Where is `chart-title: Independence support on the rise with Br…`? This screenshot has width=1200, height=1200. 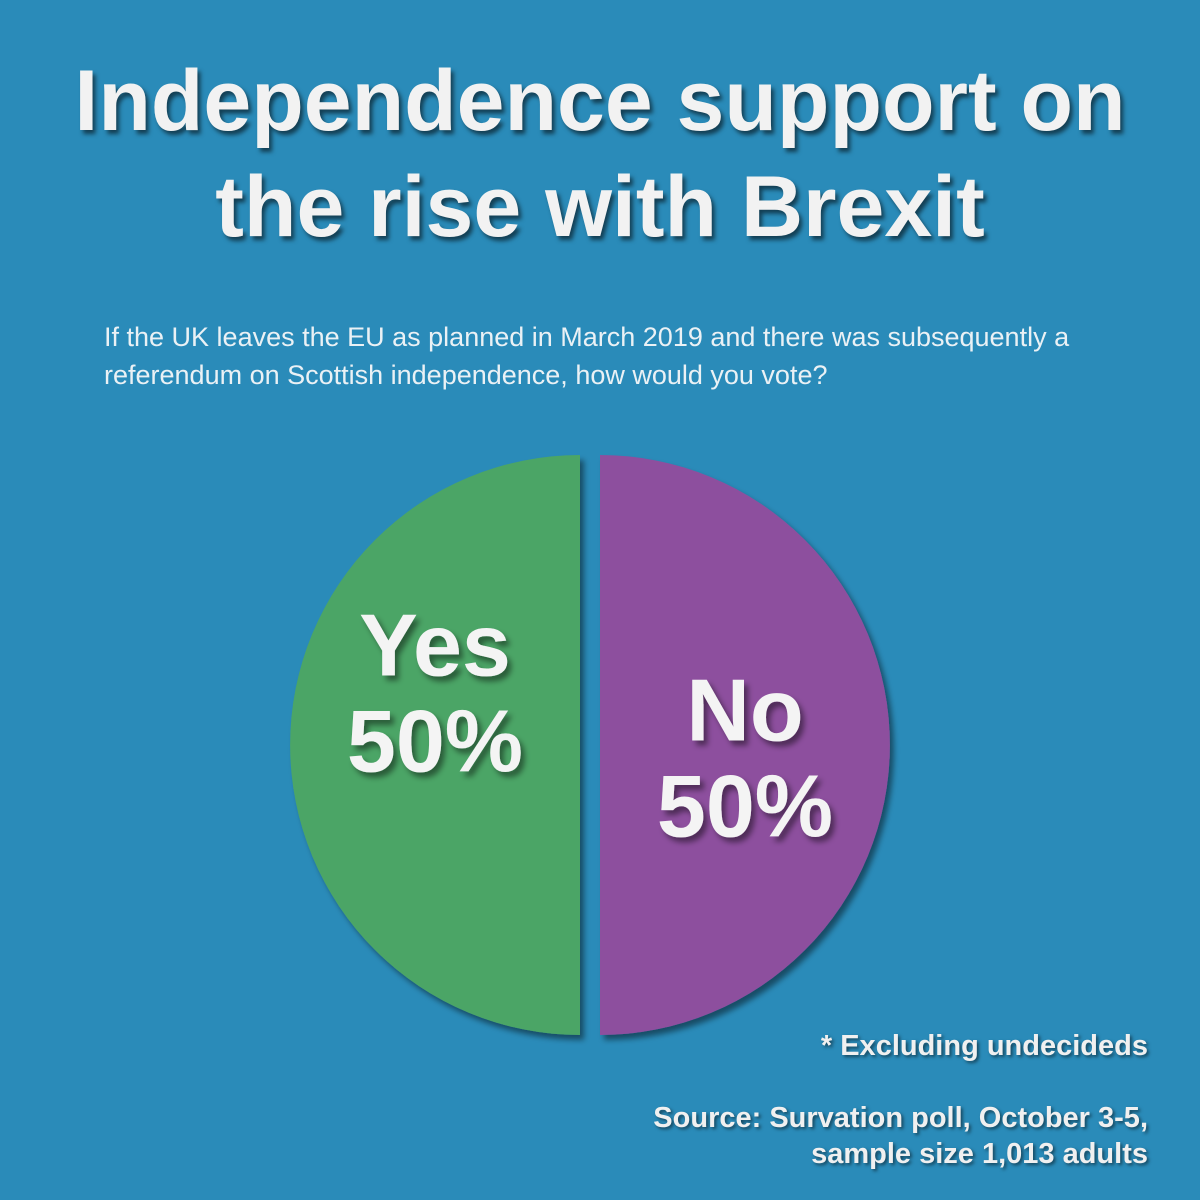 chart-title: Independence support on the rise with Br… is located at coordinates (600, 154).